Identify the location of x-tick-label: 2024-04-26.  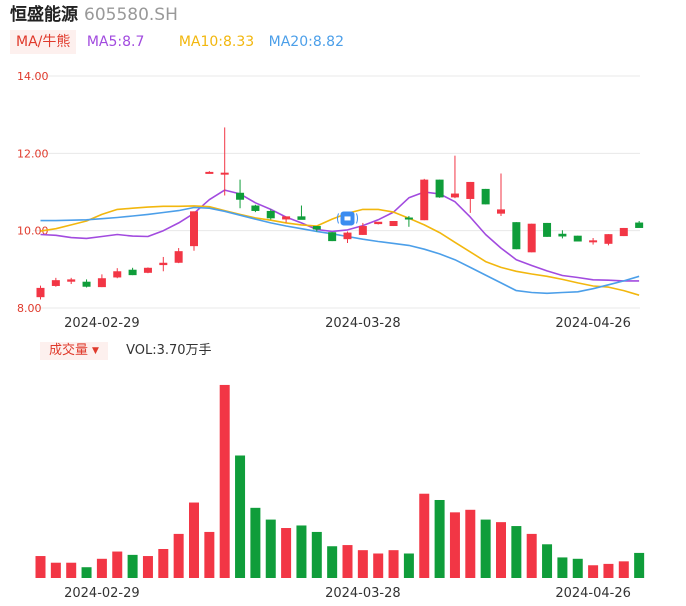
(593, 323).